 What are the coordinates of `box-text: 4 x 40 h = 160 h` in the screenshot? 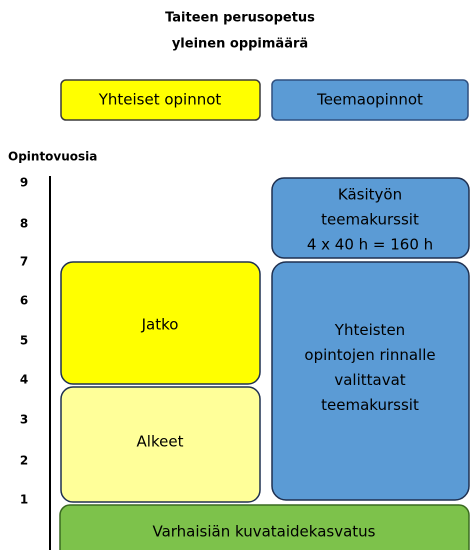 It's located at (370, 245).